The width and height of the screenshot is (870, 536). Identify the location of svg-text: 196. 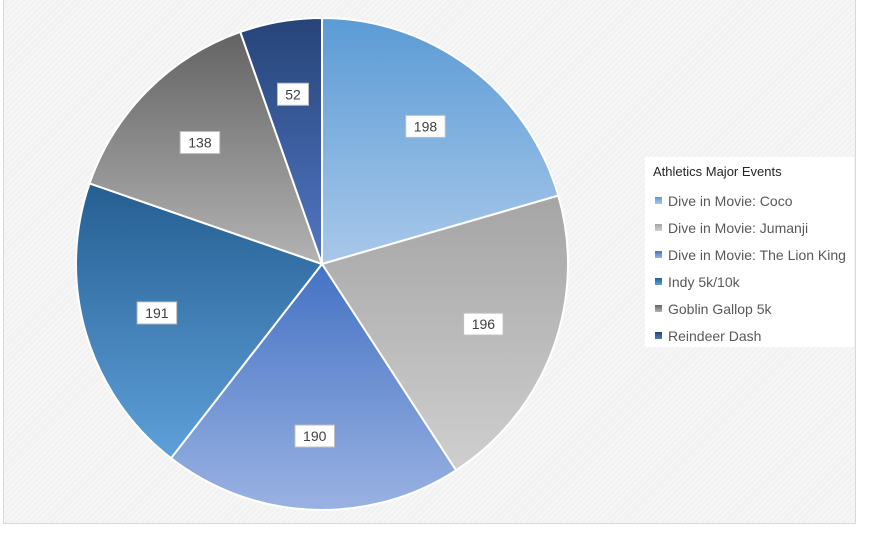
(484, 324).